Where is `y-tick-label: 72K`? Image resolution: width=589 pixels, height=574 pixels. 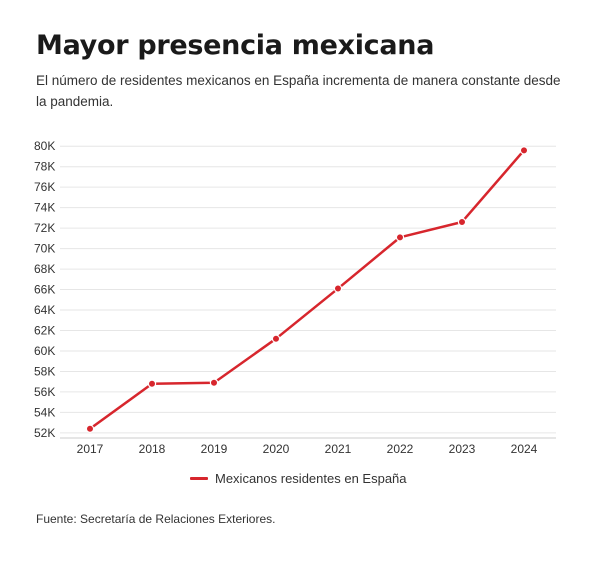
y-tick-label: 72K is located at coordinates (44, 228).